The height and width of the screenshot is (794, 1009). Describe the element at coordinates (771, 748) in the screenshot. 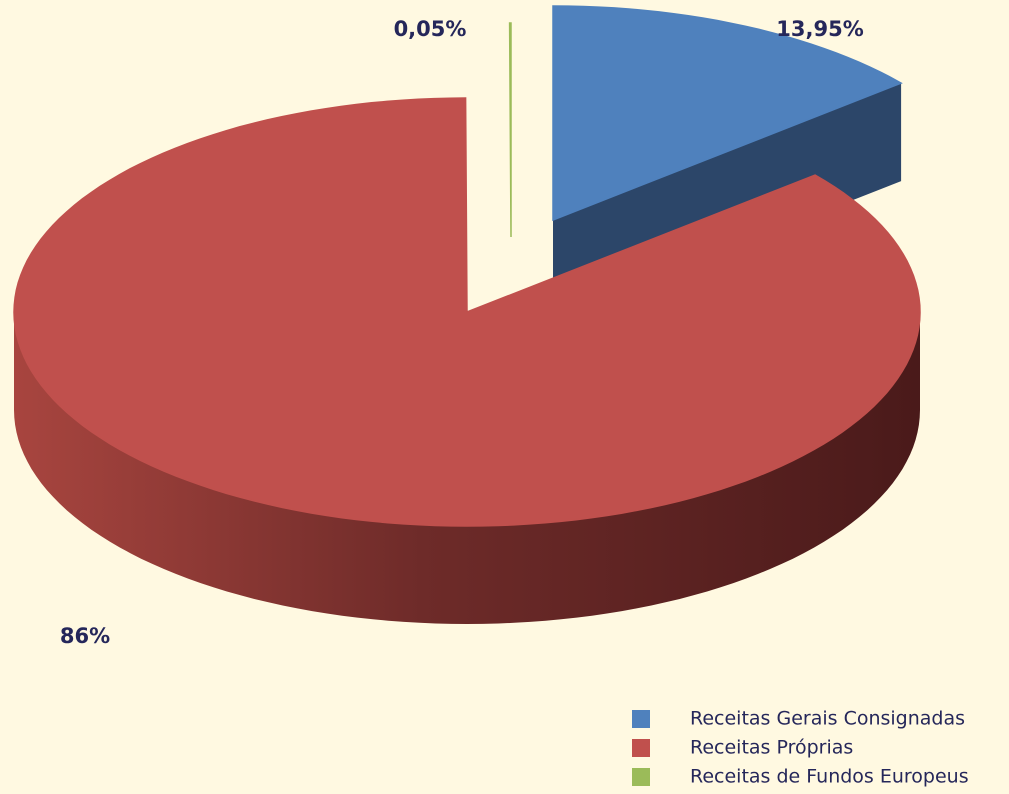

I see `legend-label: Receitas Próprias` at that location.